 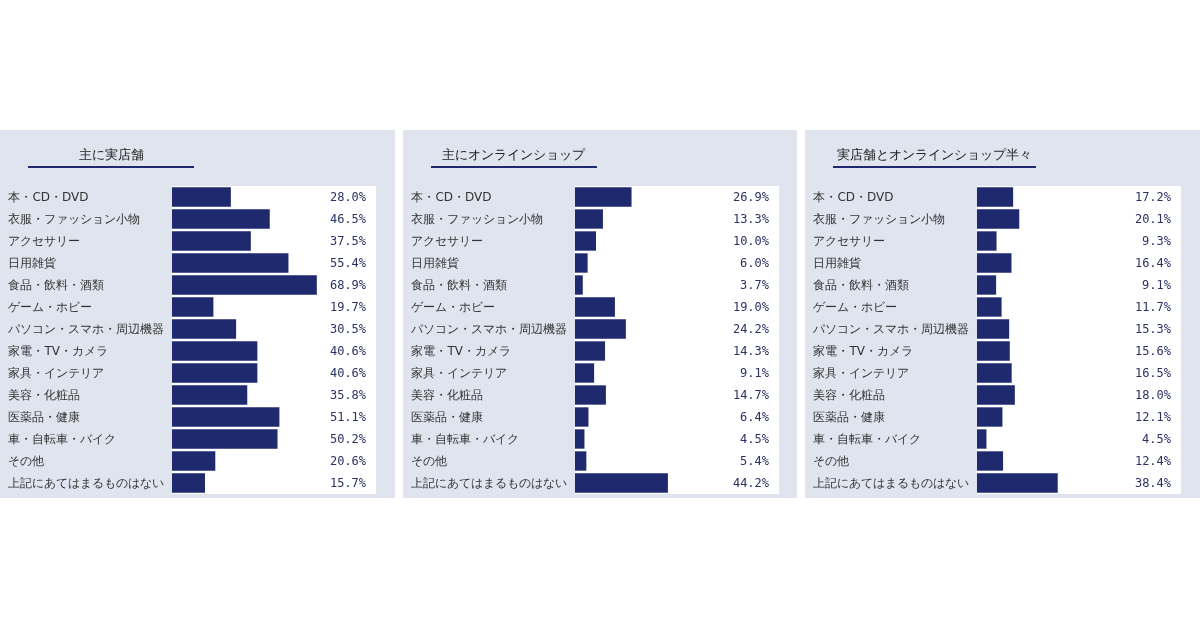 What do you see at coordinates (348, 417) in the screenshot?
I see `data-label: 51.1%` at bounding box center [348, 417].